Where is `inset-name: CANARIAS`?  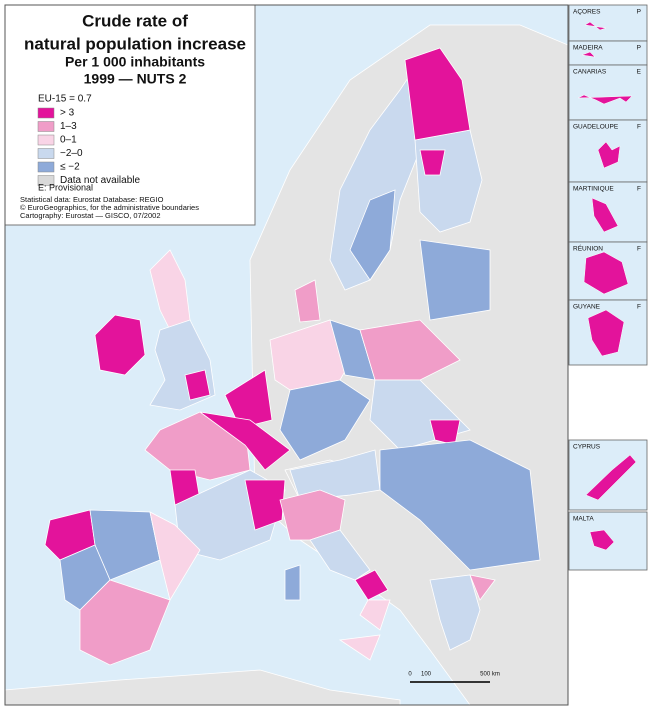
inset-name: CANARIAS is located at coordinates (590, 72).